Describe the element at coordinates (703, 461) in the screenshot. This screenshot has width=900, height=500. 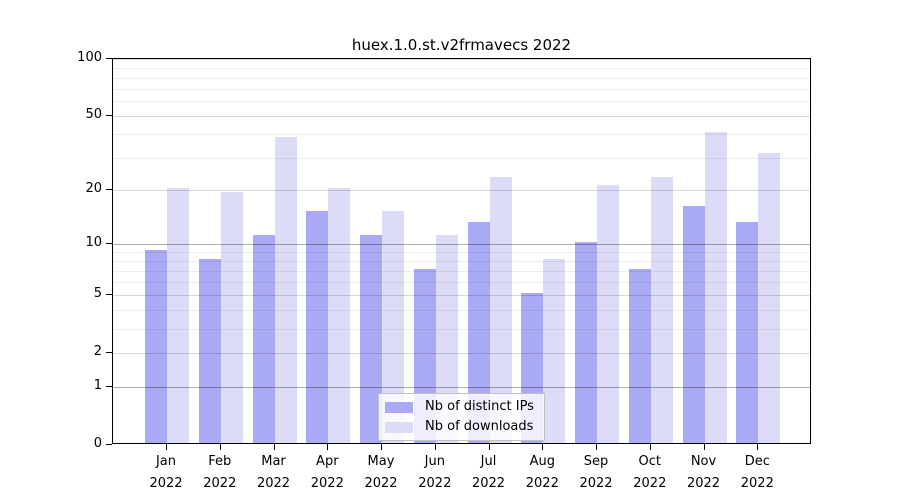
I see `month-label: Nov` at that location.